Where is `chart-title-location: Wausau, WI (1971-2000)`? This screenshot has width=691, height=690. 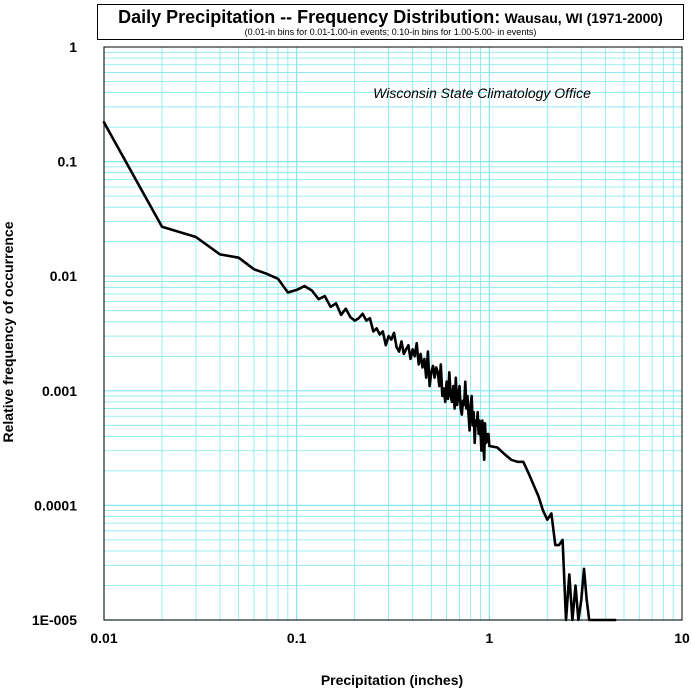 chart-title-location: Wausau, WI (1971-2000) is located at coordinates (583, 18).